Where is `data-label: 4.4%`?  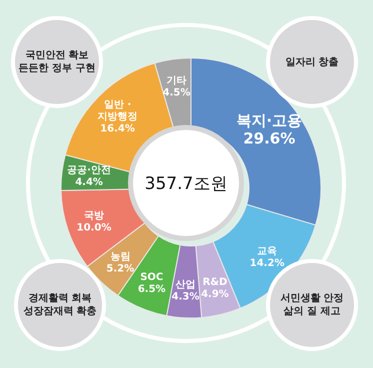
data-label: 4.4% is located at coordinates (89, 182).